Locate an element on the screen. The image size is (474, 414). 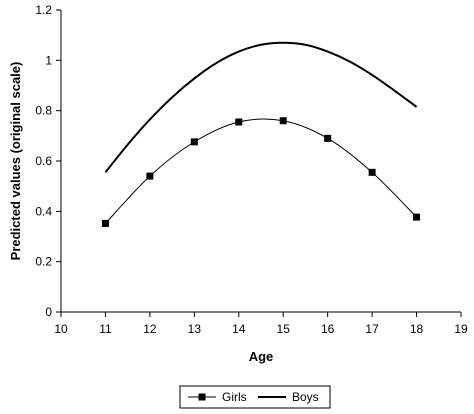
x-tick-label: 18 is located at coordinates (417, 329).